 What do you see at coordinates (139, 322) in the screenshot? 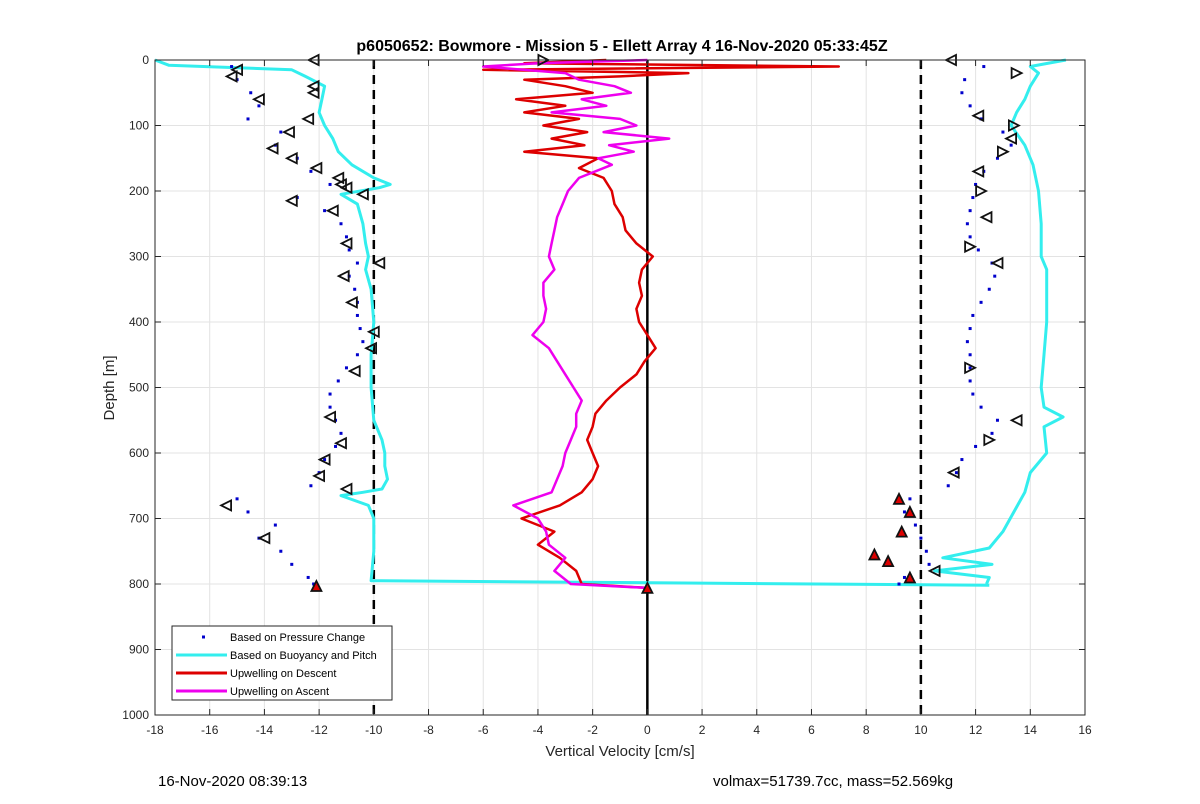
I see `y-tick-label: 400` at bounding box center [139, 322].